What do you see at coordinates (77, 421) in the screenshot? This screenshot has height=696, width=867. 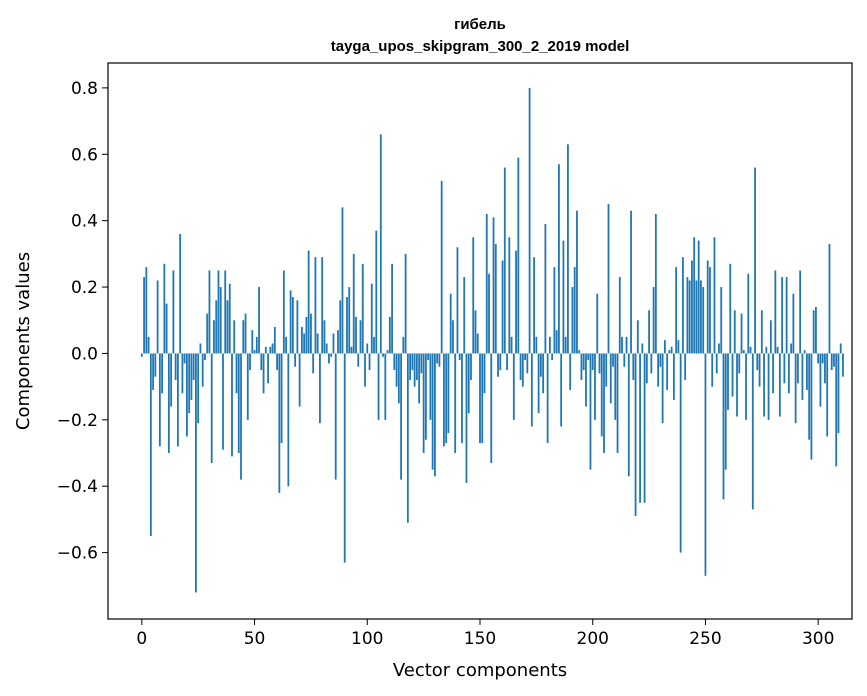 I see `y-tick-label: −0.2` at bounding box center [77, 421].